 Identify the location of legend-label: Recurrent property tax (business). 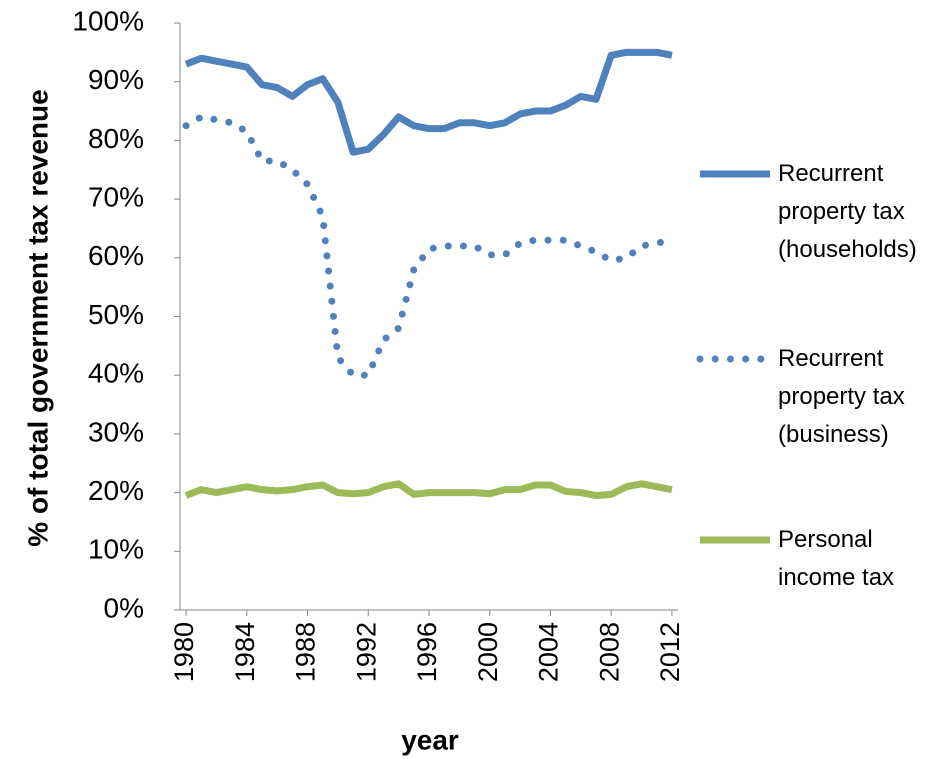
(841, 396).